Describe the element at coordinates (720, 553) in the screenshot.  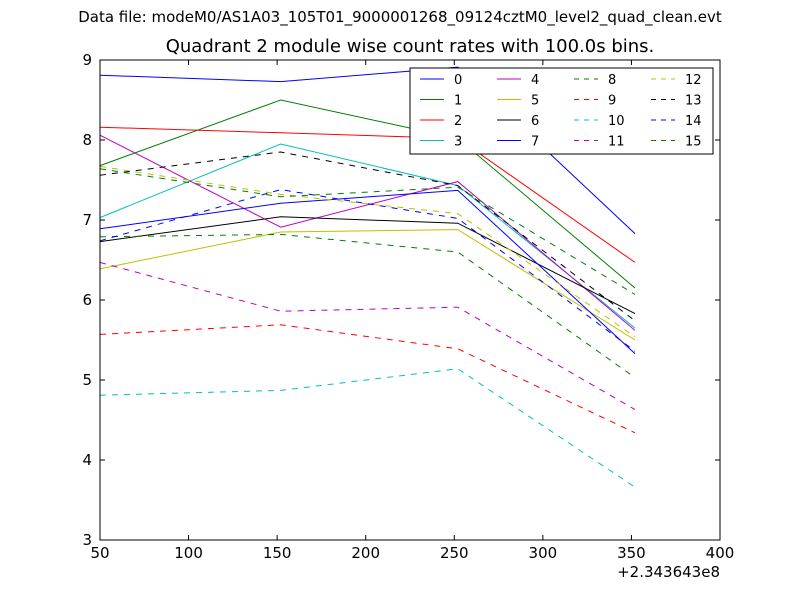
I see `x-tick-label: 400` at that location.